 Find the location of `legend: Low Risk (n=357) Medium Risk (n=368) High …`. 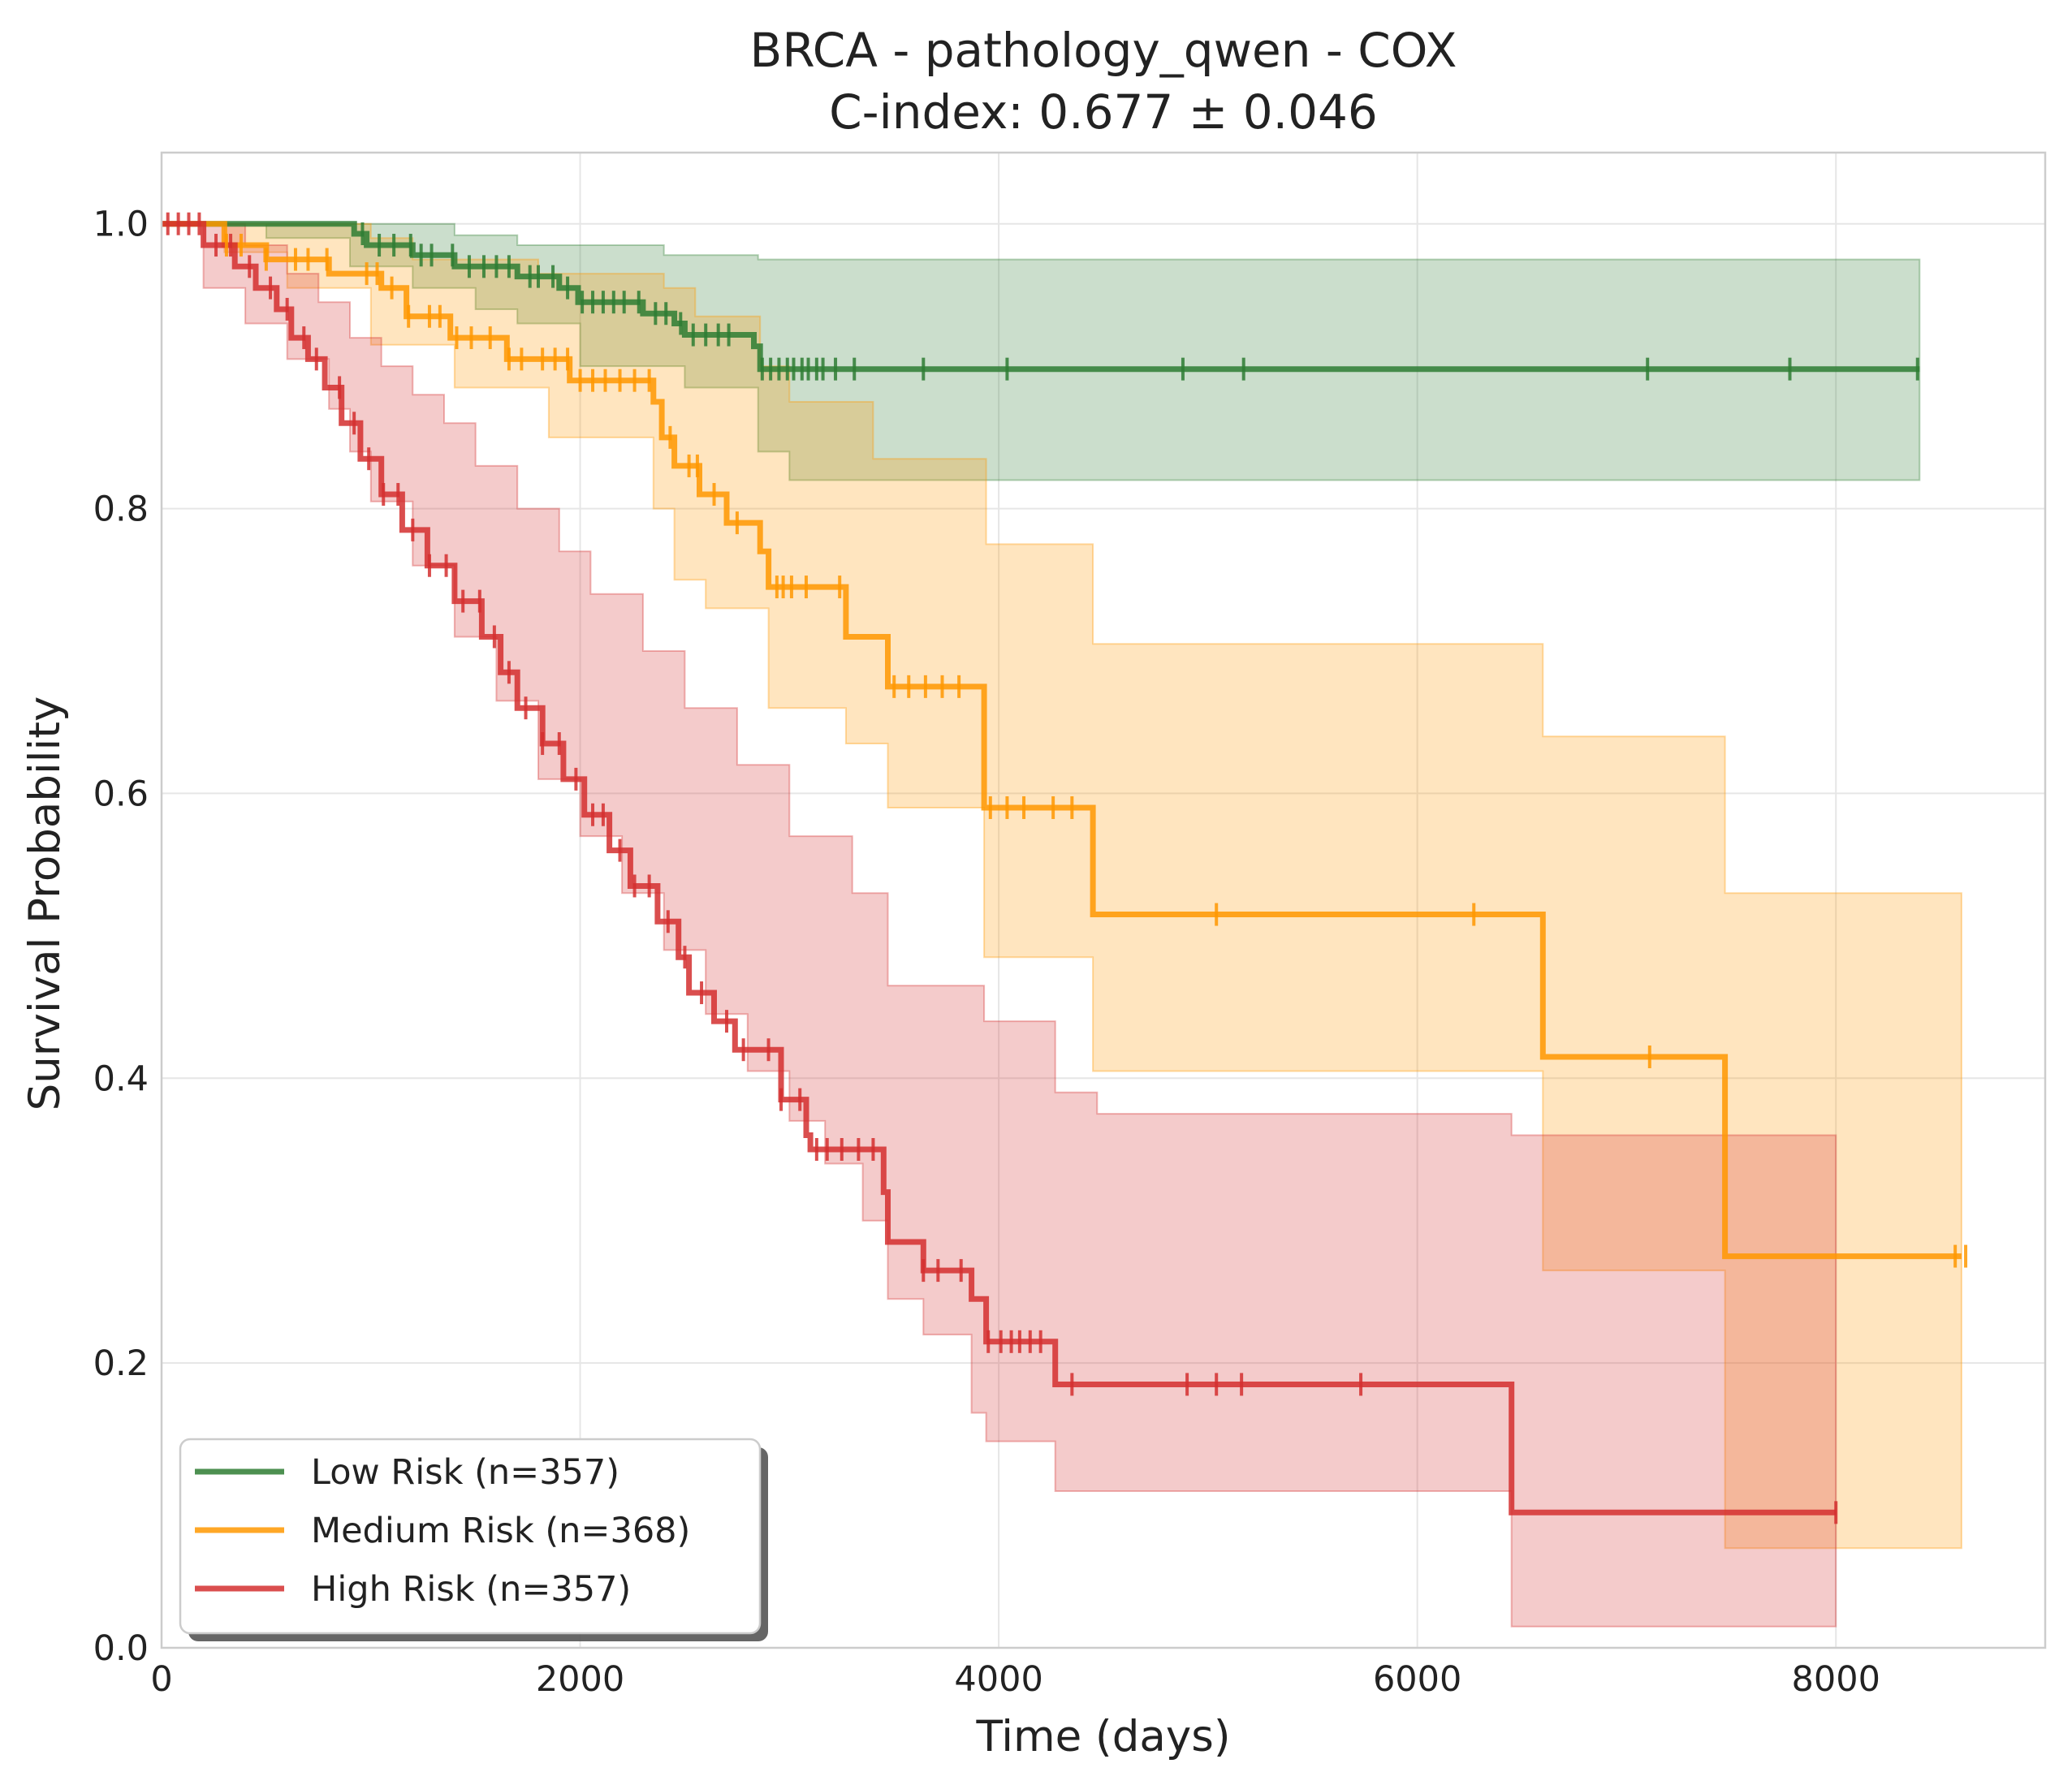

legend: Low Risk (n=357) Medium Risk (n=368) High … is located at coordinates (473, 1540).